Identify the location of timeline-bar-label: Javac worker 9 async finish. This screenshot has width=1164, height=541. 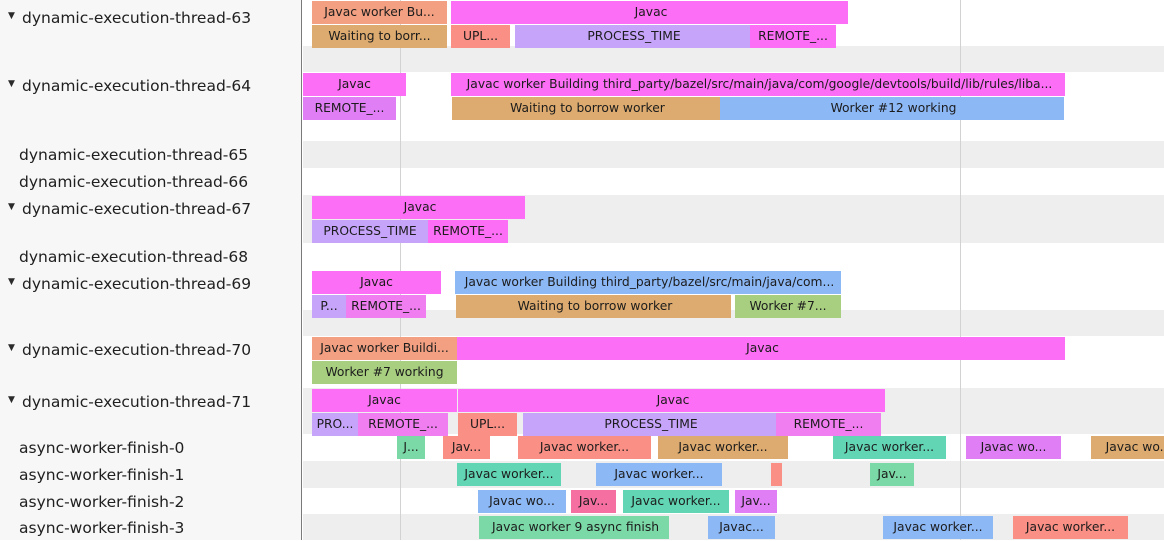
(575, 527).